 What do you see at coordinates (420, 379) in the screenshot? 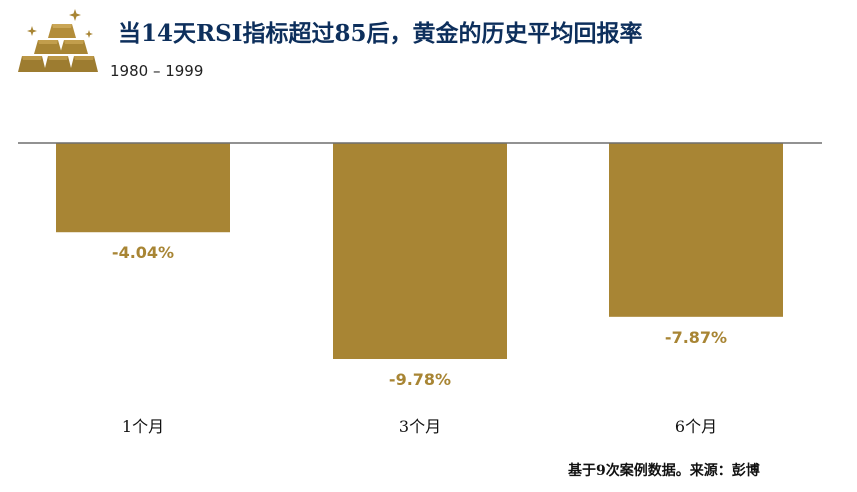
I see `bar-value-label: -9.78%` at bounding box center [420, 379].